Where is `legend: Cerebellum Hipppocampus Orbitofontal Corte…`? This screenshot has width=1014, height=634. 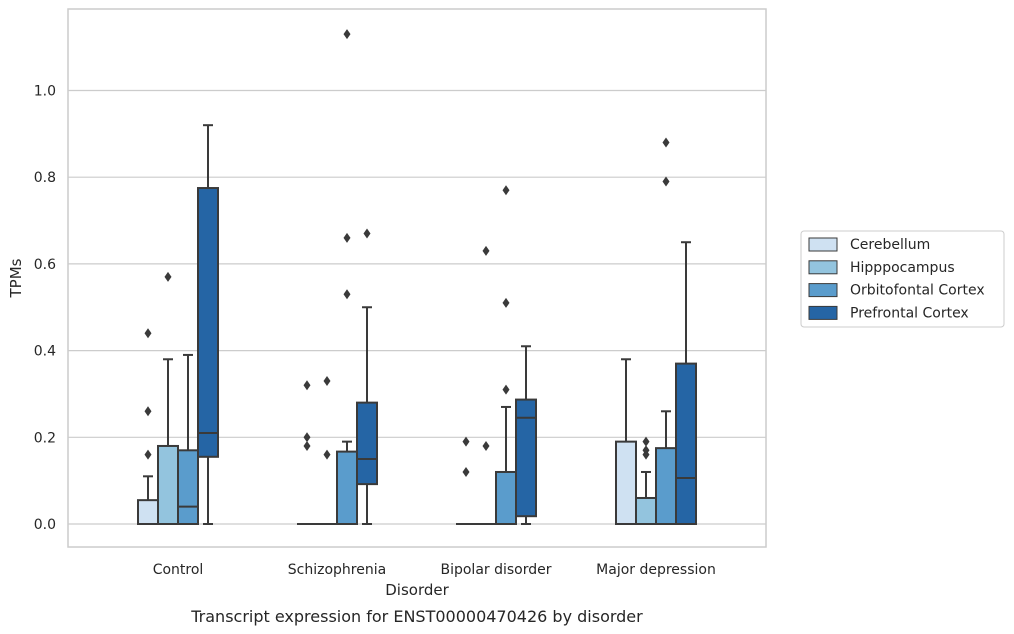 legend: Cerebellum Hipppocampus Orbitofontal Corte… is located at coordinates (902, 279).